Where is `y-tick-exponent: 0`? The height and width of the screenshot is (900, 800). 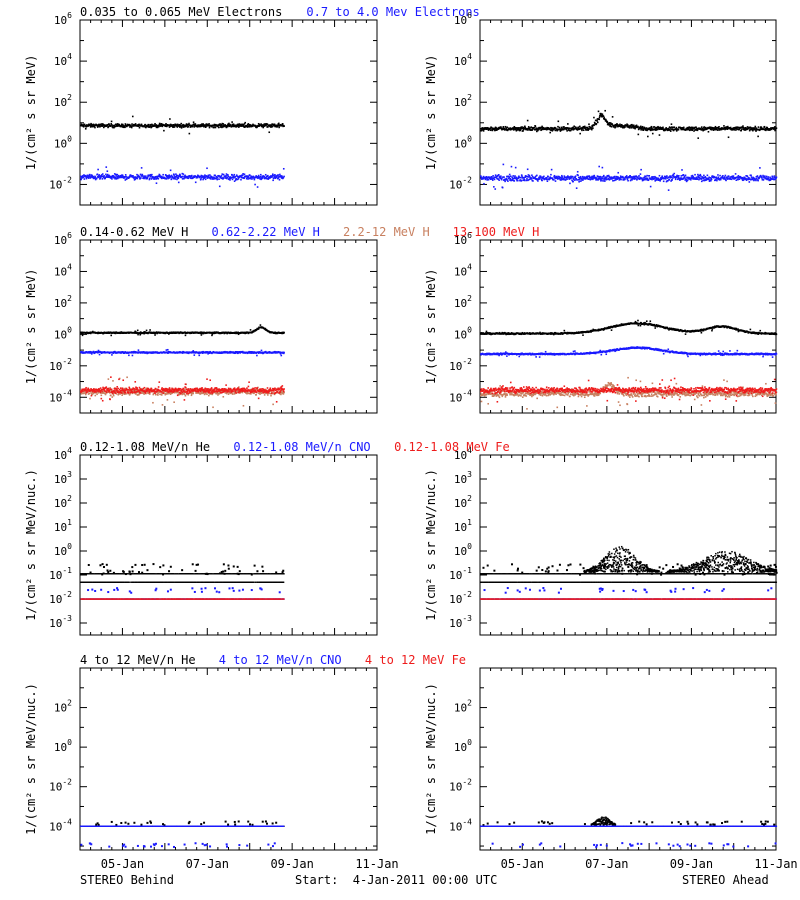 y-tick-exponent: 0 is located at coordinates (469, 138).